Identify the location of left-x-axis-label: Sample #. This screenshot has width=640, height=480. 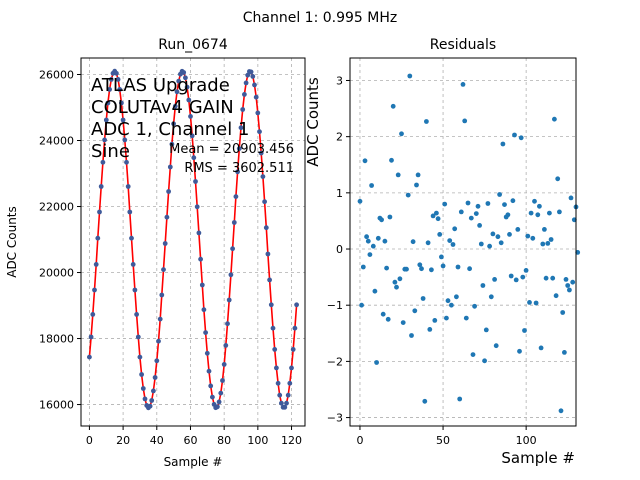
(193, 462).